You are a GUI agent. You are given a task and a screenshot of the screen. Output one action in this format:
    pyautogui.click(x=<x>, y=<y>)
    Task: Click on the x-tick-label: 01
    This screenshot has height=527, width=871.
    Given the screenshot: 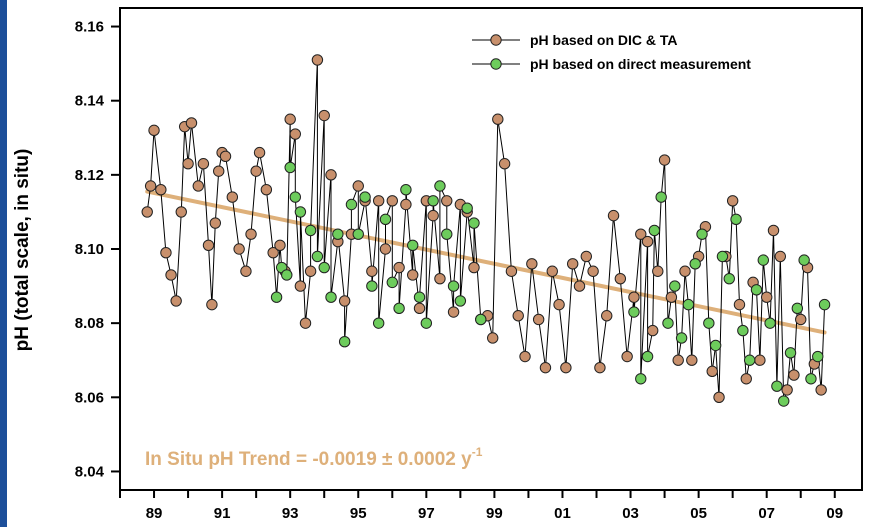 What is the action you would take?
    pyautogui.click(x=562, y=513)
    